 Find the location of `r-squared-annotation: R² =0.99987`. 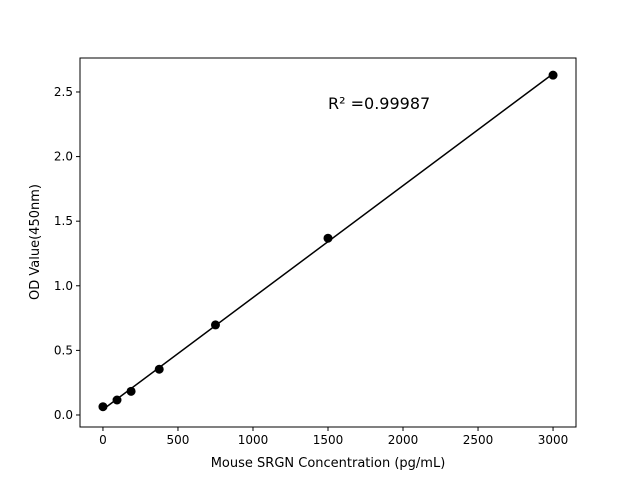

r-squared-annotation: R² =0.99987 is located at coordinates (379, 103).